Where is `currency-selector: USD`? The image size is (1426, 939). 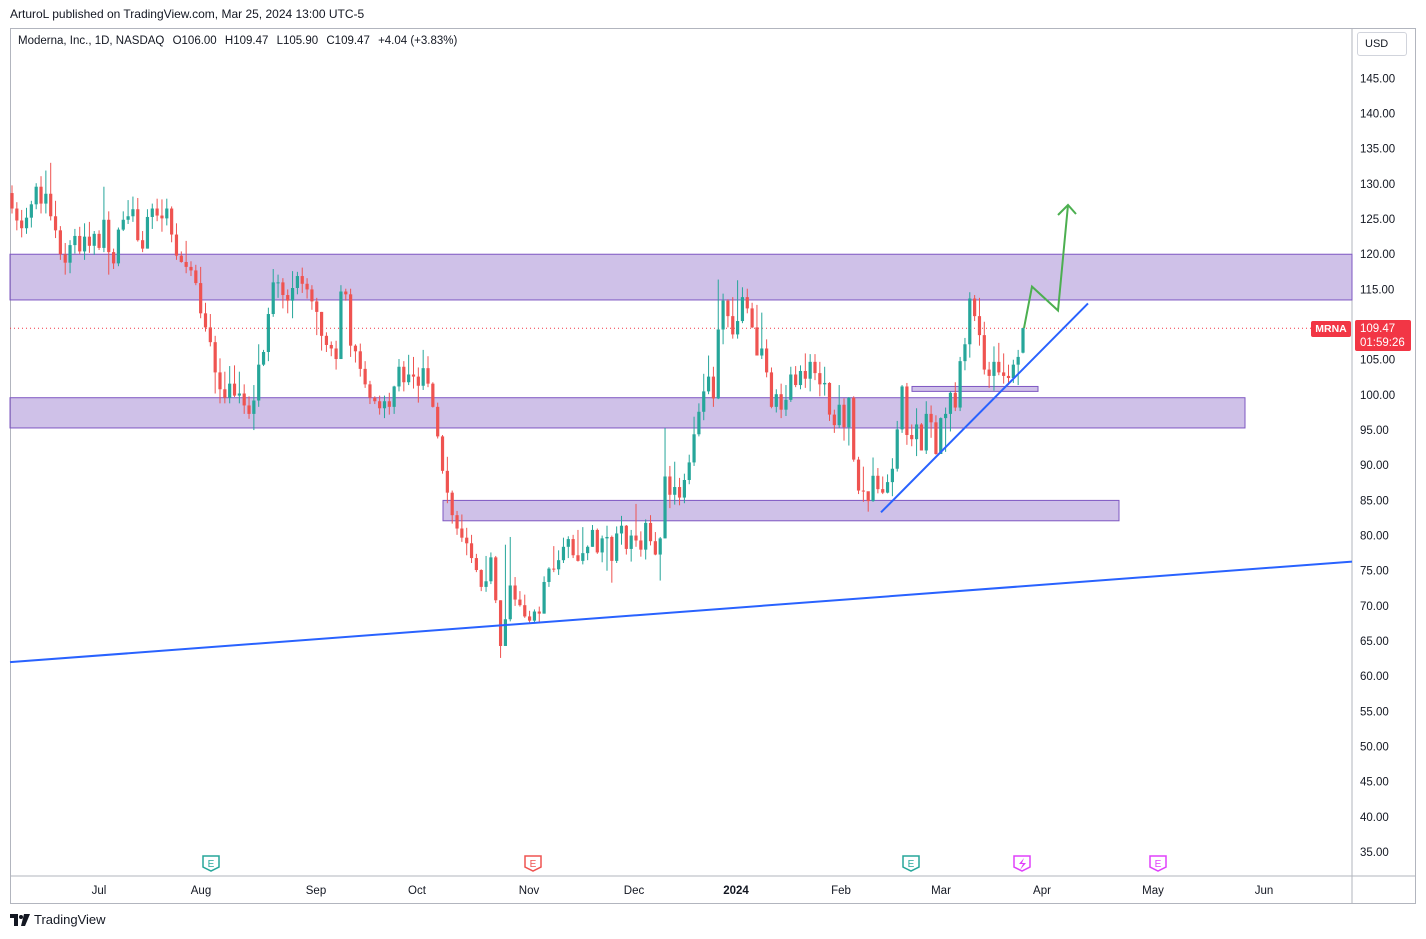
currency-selector: USD is located at coordinates (1382, 44).